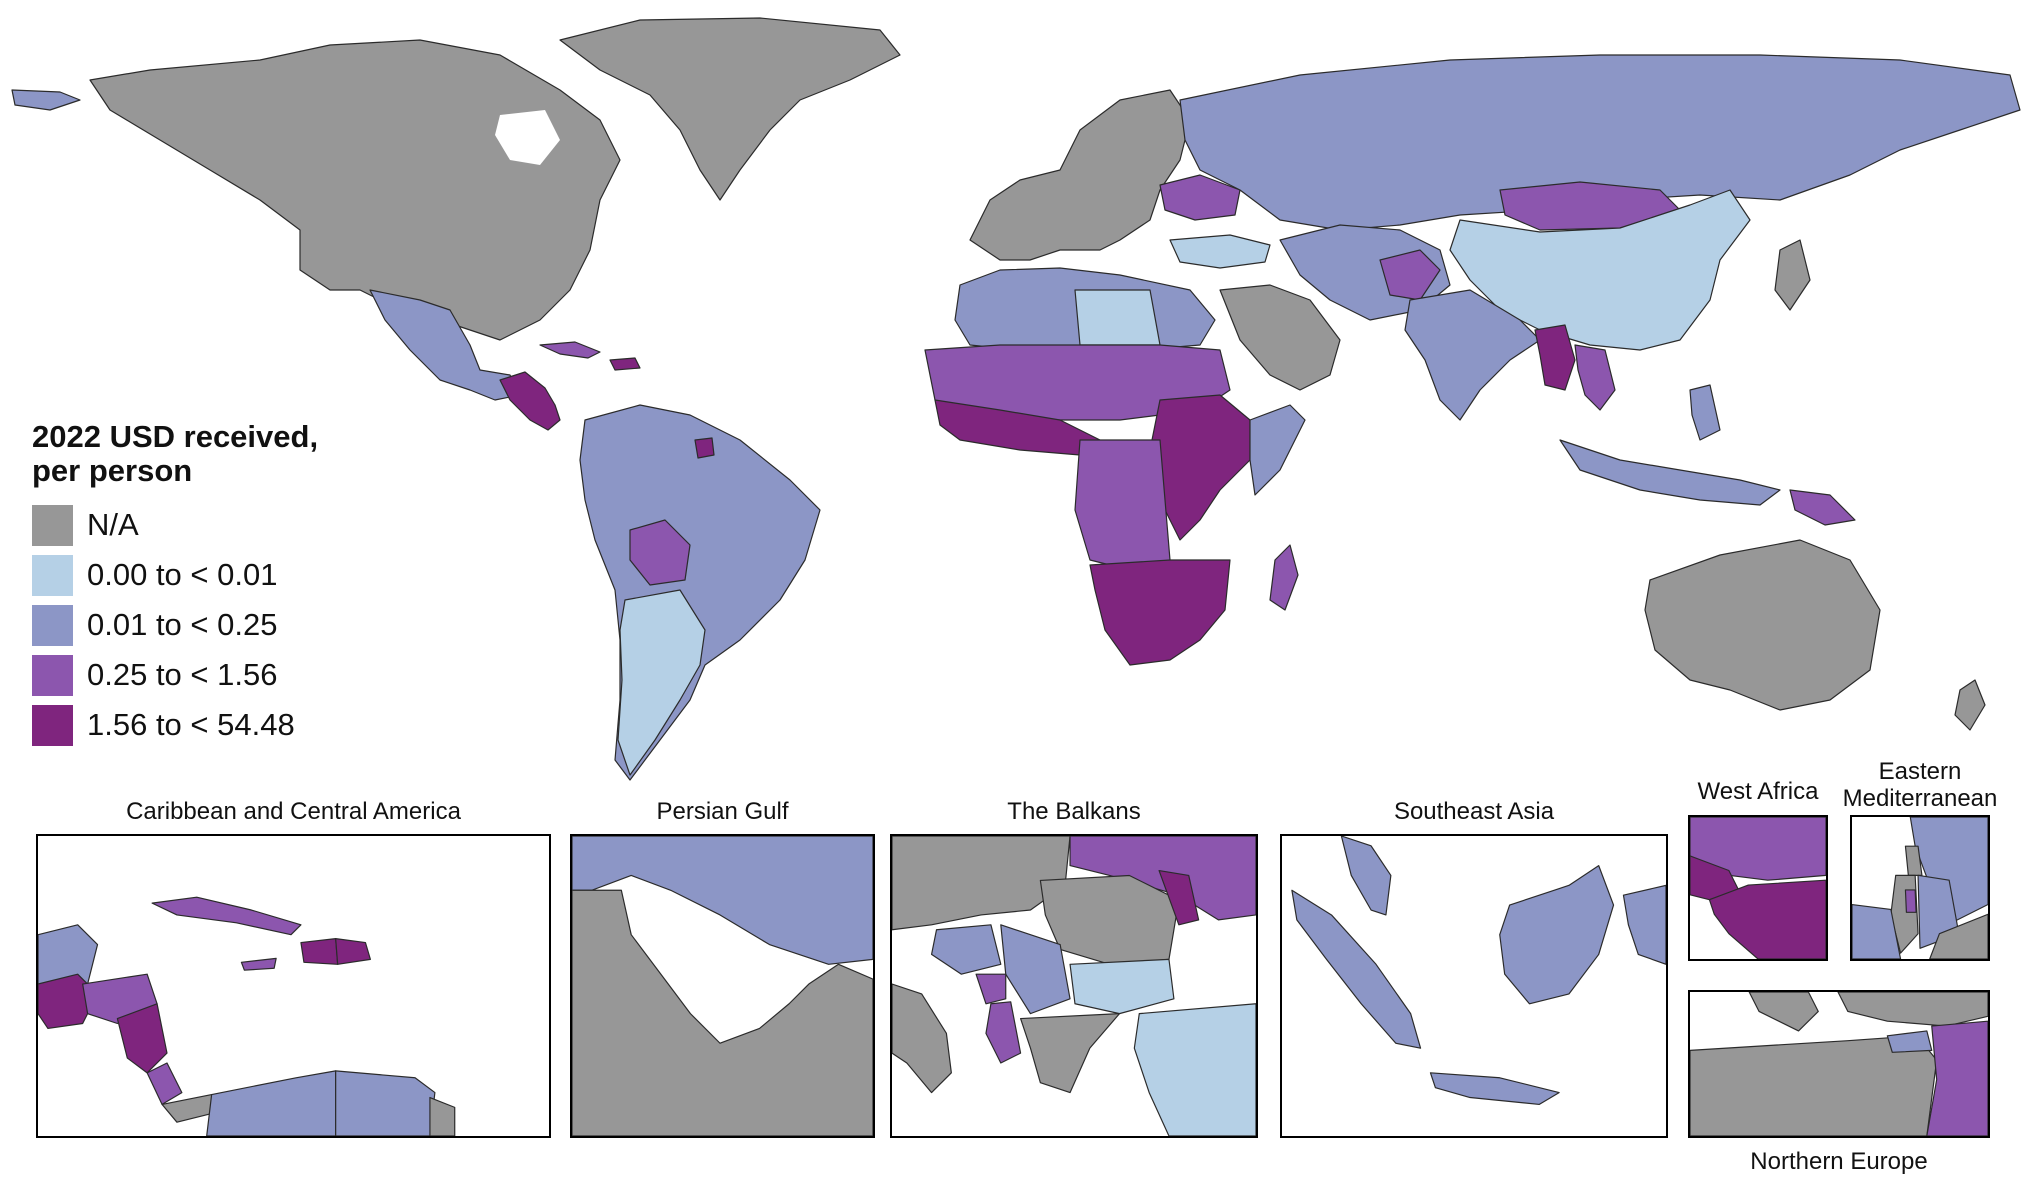  I want to click on region-venezuela, so click(385, 1103).